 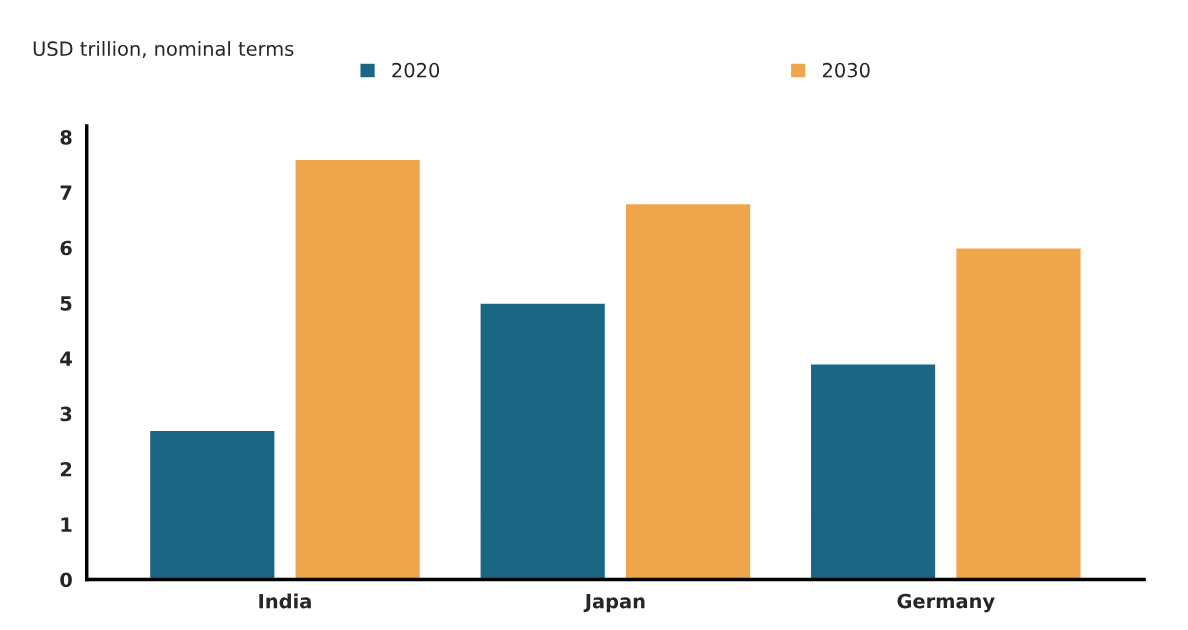 I want to click on y-axis-title: USD trillion, nominal terms, so click(x=163, y=49).